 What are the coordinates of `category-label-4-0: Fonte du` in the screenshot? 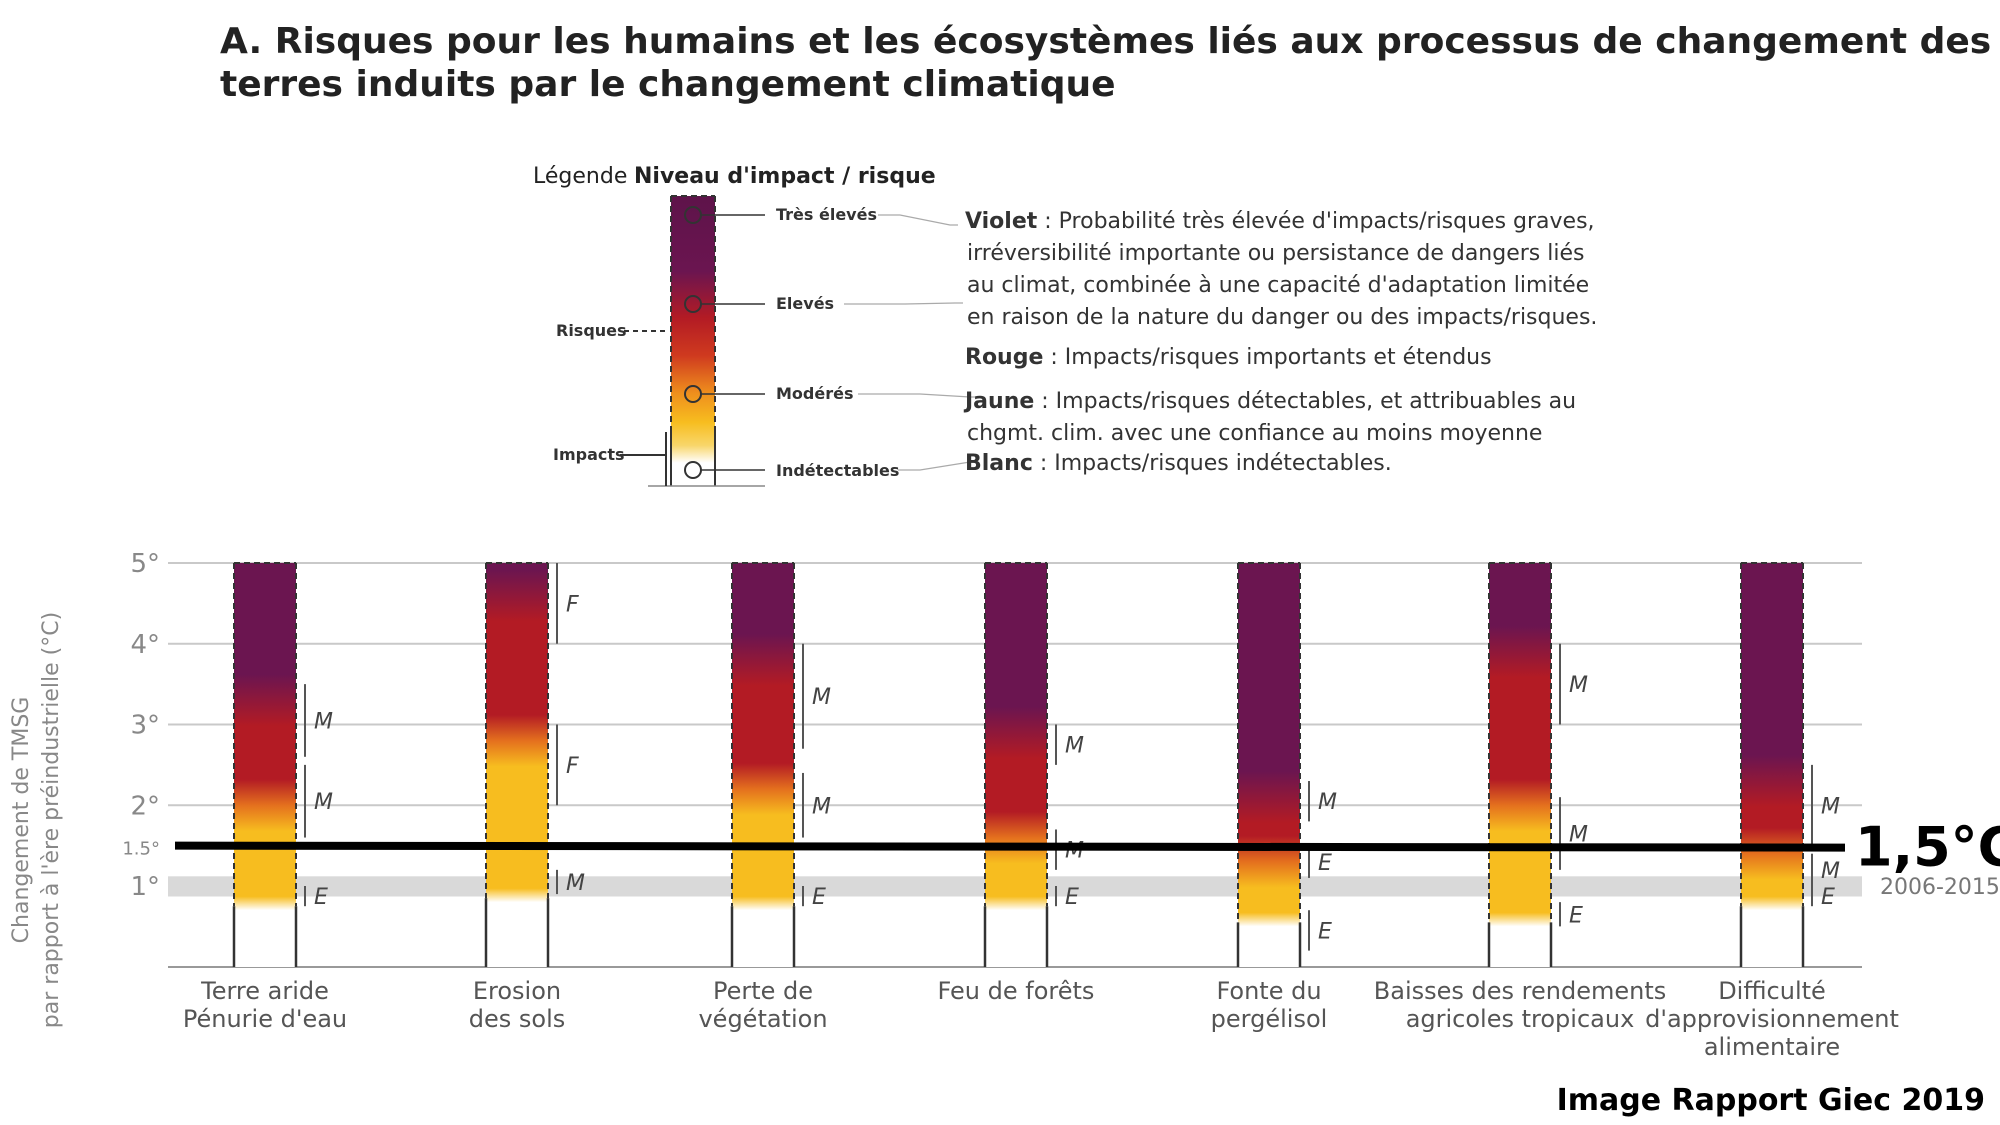 It's located at (1268, 991).